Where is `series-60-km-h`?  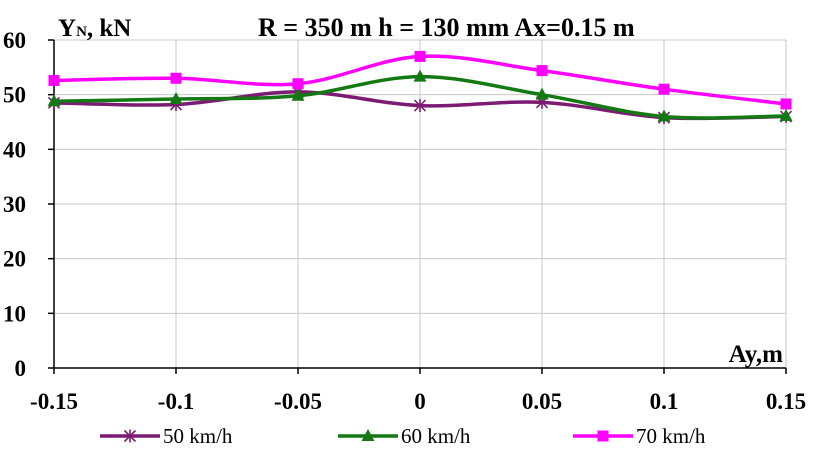
series-60-km-h is located at coordinates (420, 95).